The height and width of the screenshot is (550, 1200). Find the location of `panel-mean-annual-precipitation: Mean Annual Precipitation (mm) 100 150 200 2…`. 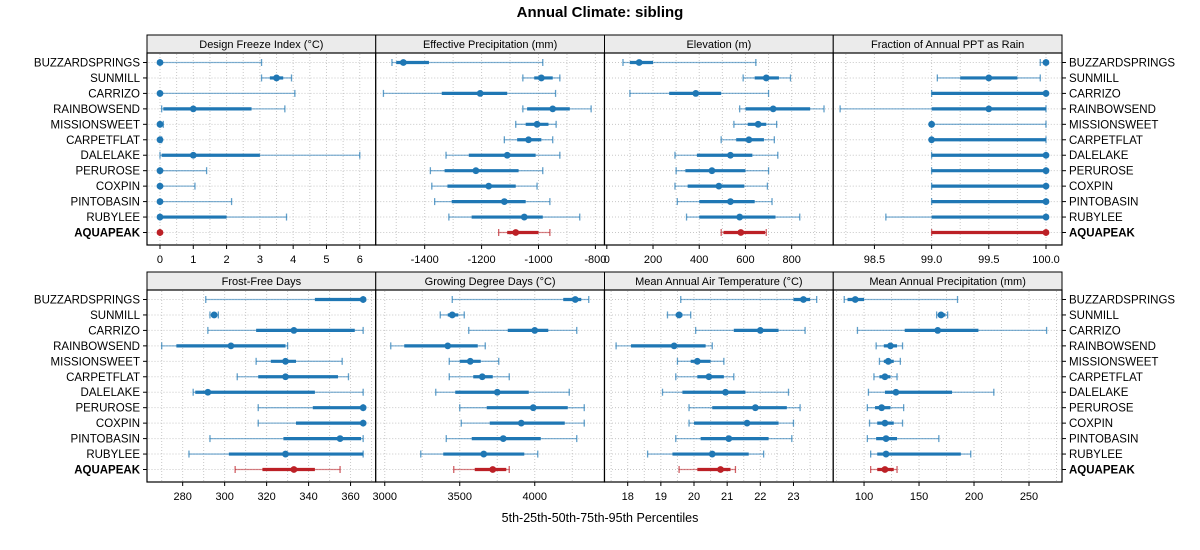

panel-mean-annual-precipitation: Mean Annual Precipitation (mm) 100 150 200 2… is located at coordinates (947, 387).